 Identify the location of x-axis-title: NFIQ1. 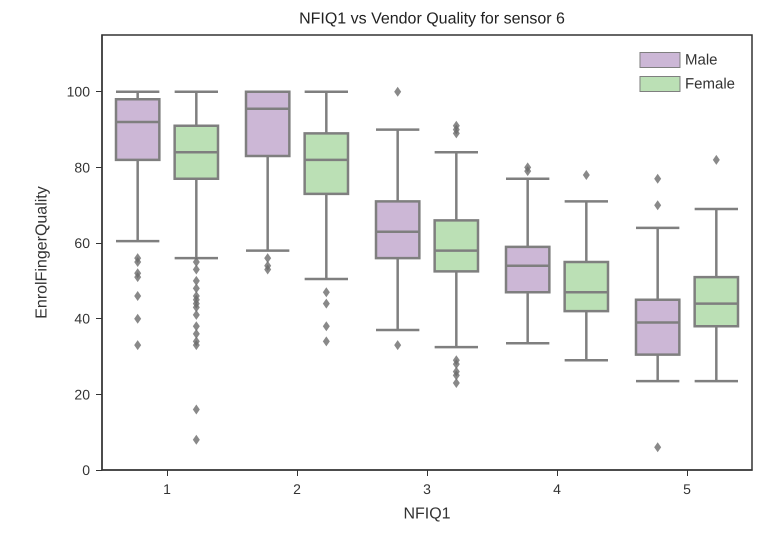
(427, 514).